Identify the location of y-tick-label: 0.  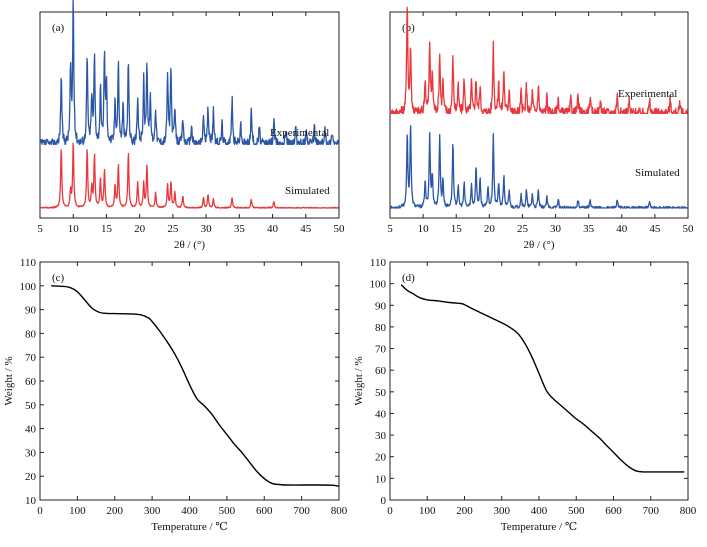
(384, 501).